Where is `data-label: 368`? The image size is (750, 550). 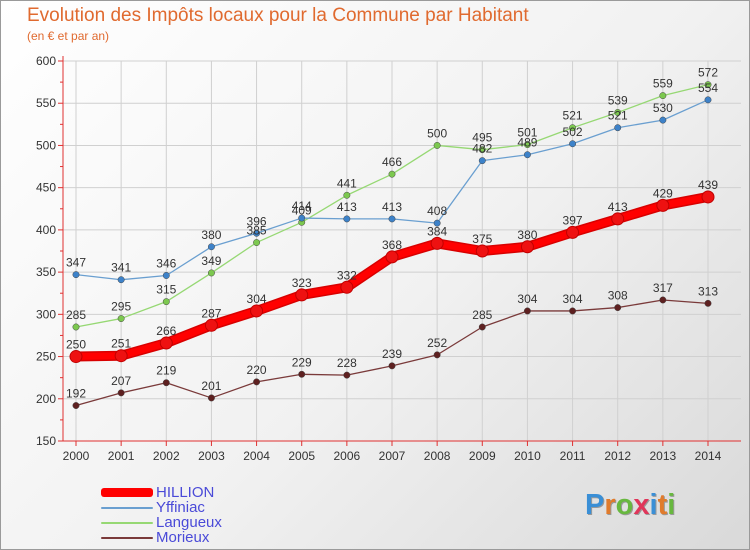
data-label: 368 is located at coordinates (392, 245).